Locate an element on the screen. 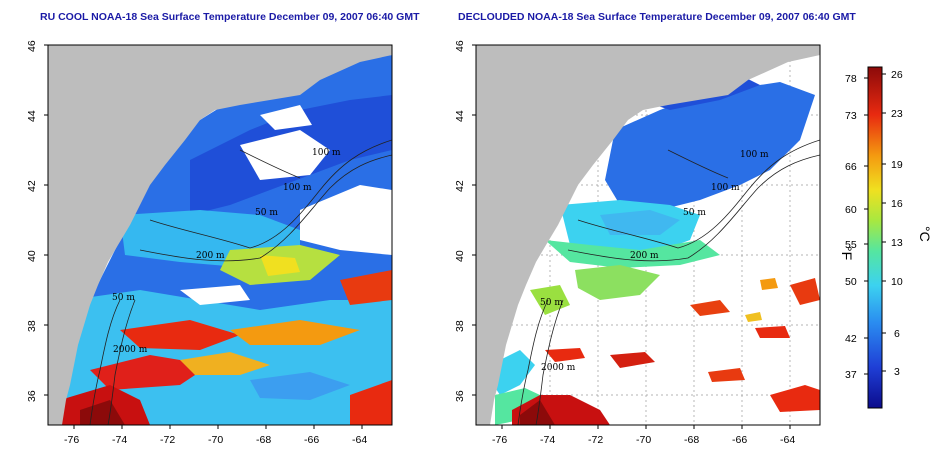  celsius-tick-label: 19 is located at coordinates (897, 165).